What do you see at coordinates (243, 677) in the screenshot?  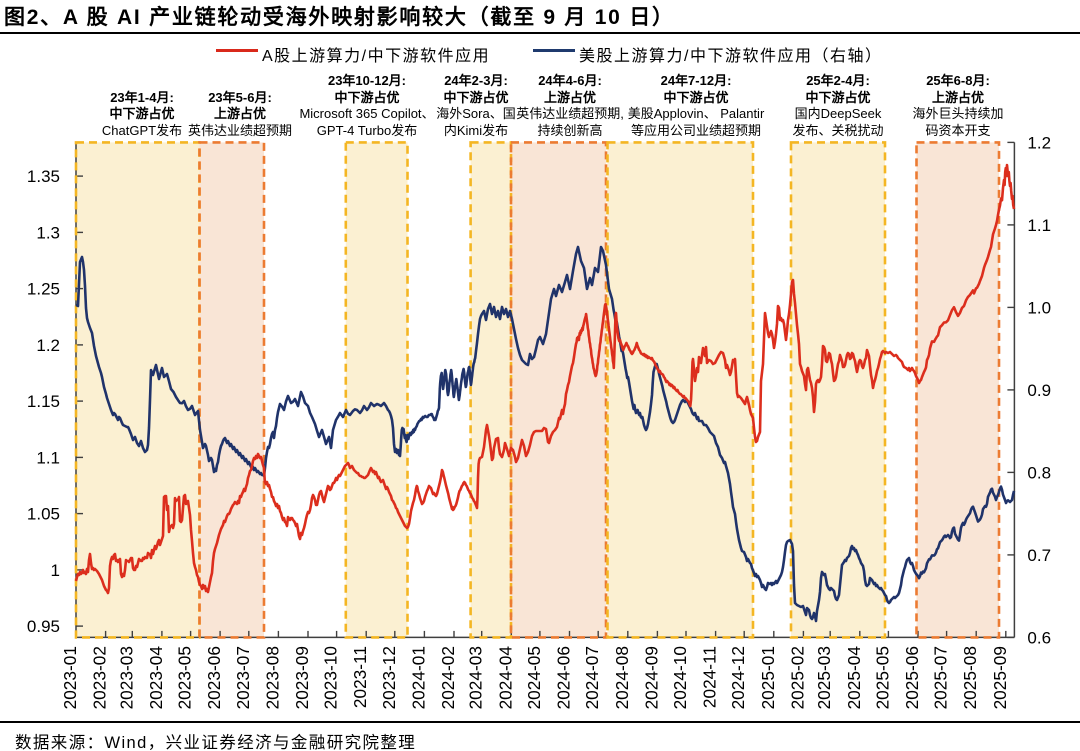 I see `svg-text: 2023-07` at bounding box center [243, 677].